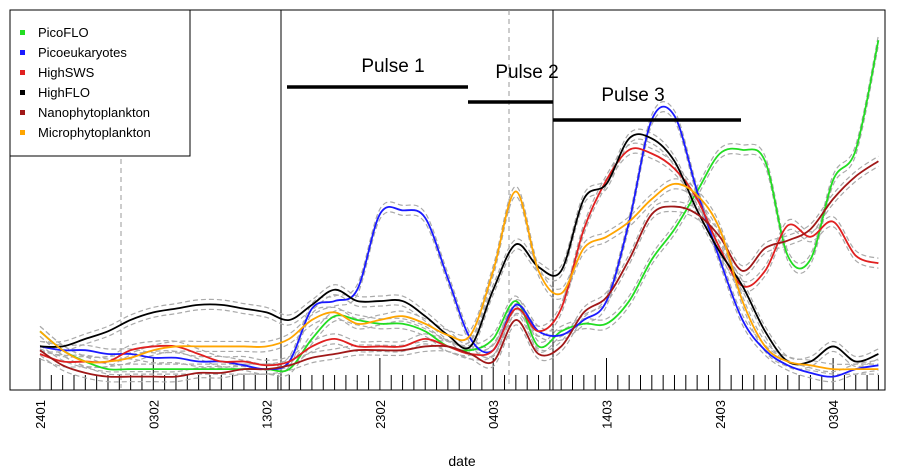 The width and height of the screenshot is (897, 471). I want to click on x-tick-label: 0302, so click(153, 414).